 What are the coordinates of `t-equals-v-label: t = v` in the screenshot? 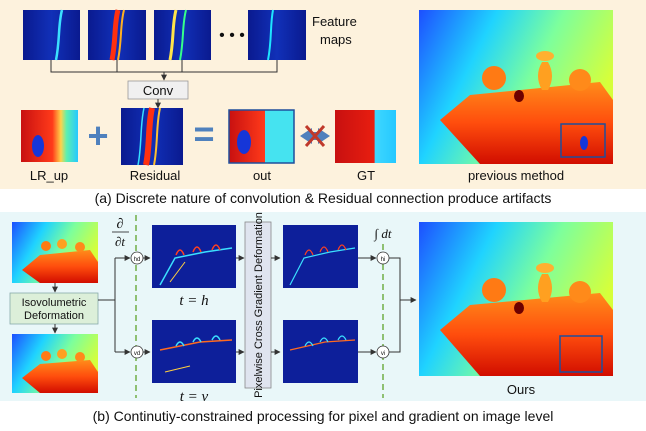 It's located at (194, 397).